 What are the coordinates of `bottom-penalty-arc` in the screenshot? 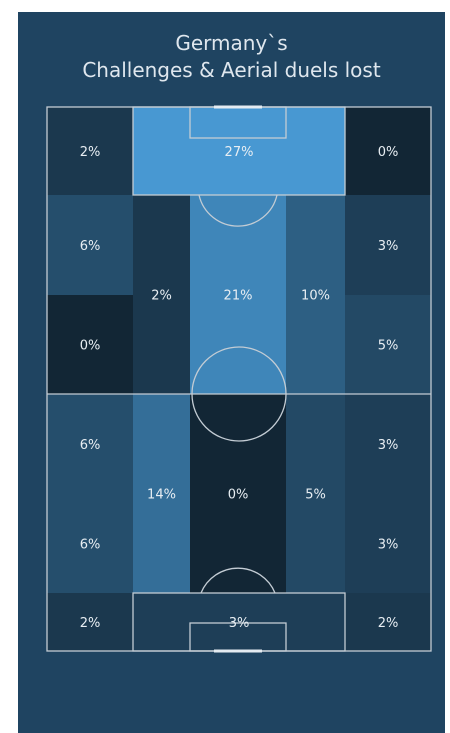 It's located at (238, 580).